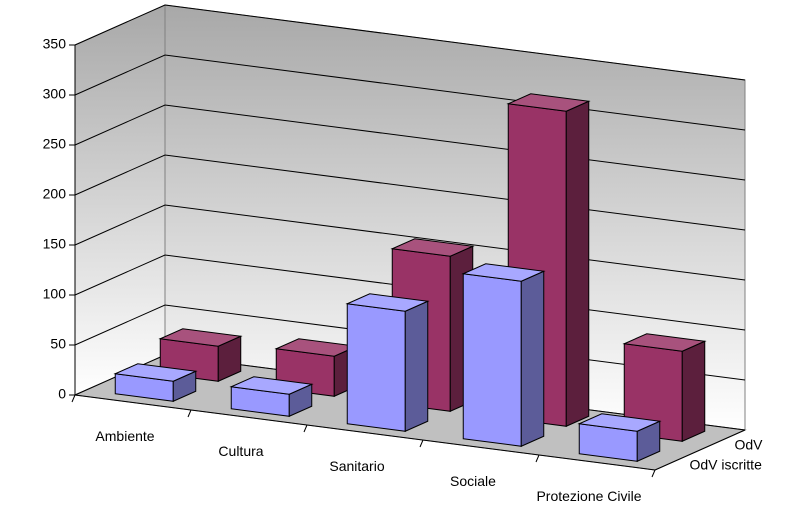 This screenshot has width=809, height=532. Describe the element at coordinates (55, 194) in the screenshot. I see `y-tick-label: 200` at that location.